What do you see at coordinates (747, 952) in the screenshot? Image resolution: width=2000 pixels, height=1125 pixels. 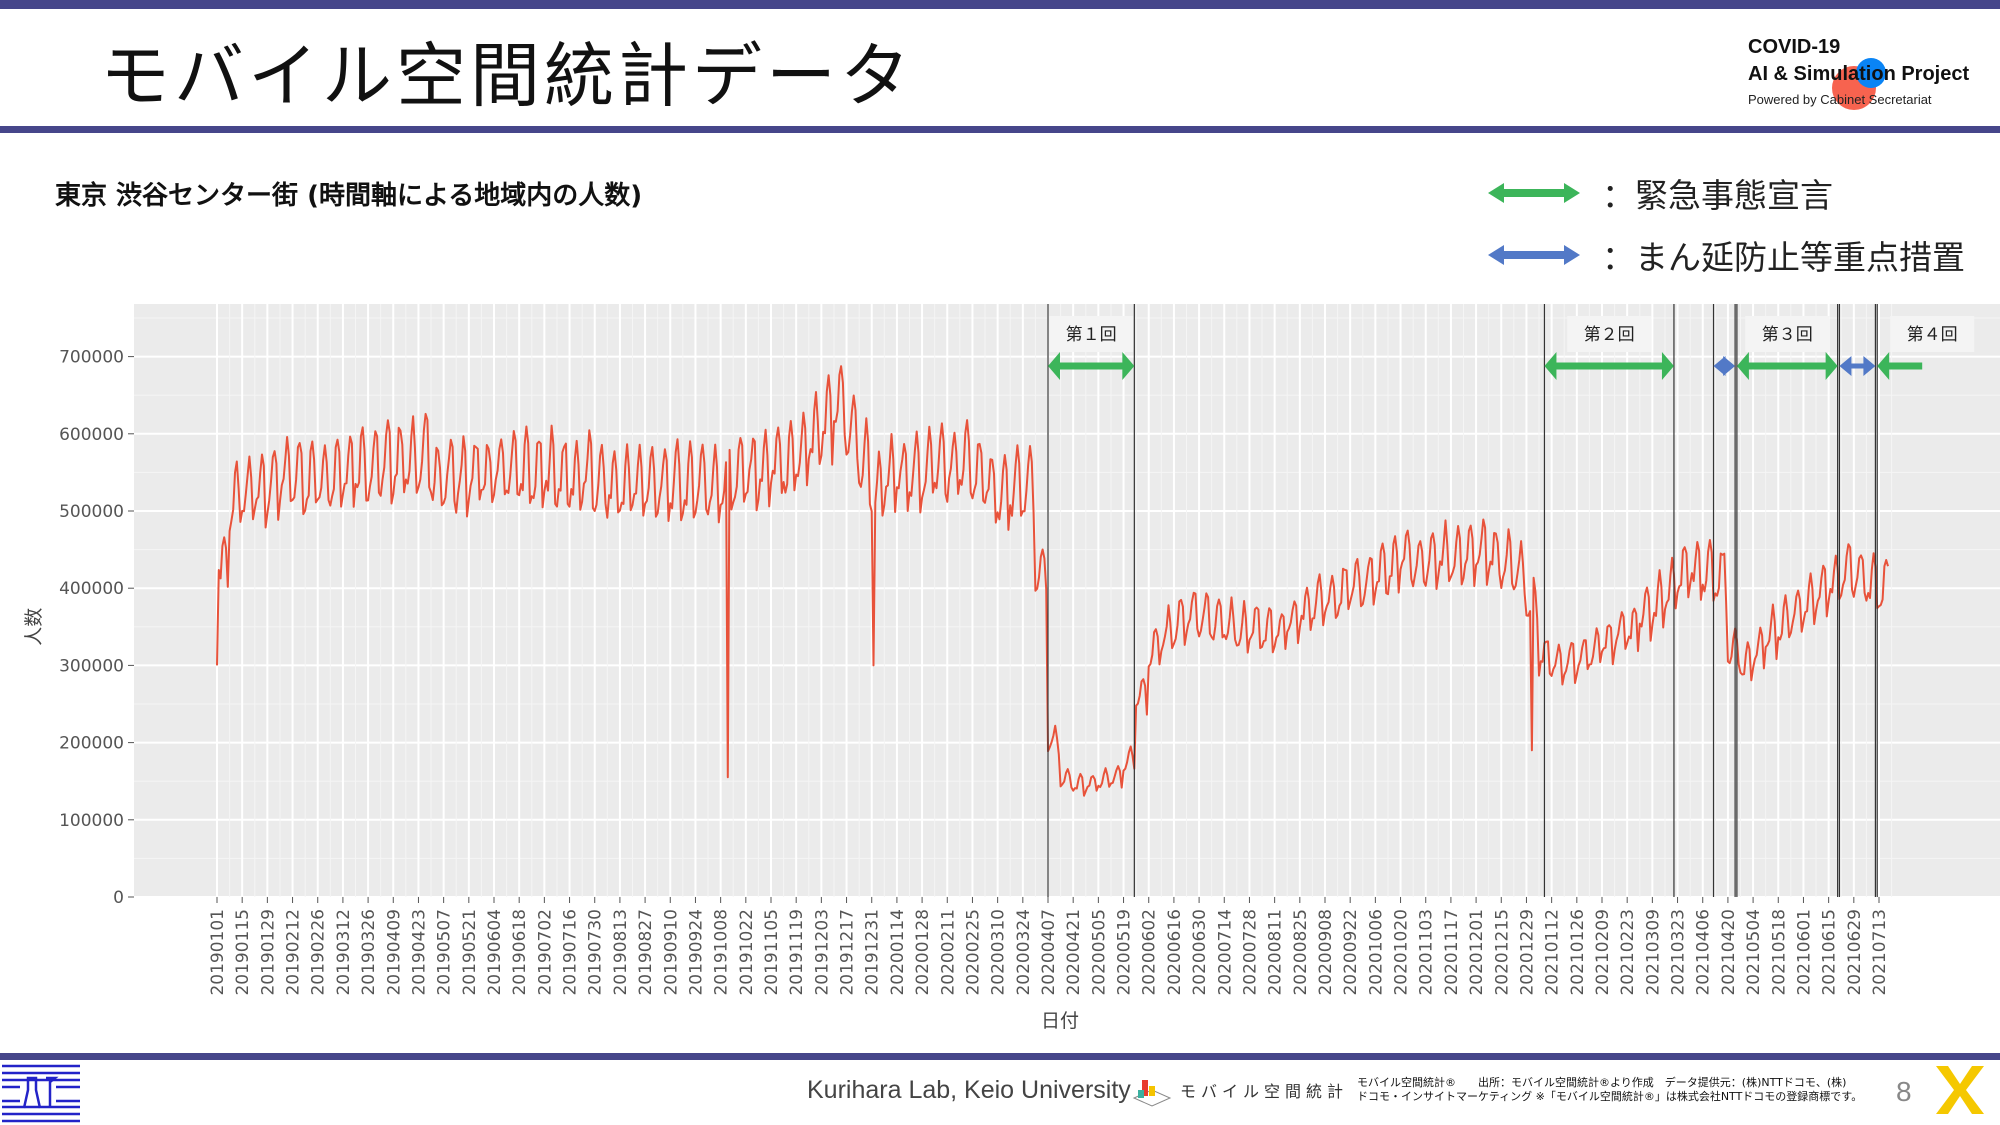 I see `x-tick-label: 20191022` at bounding box center [747, 952].